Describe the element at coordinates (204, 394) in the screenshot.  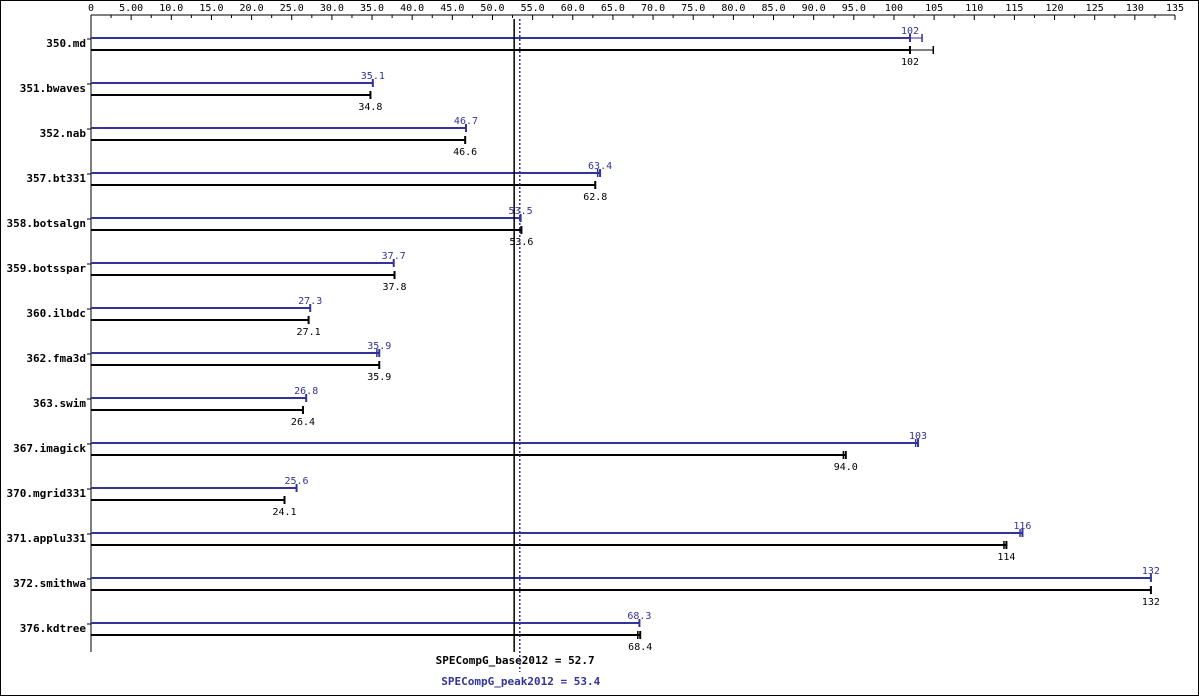
I see `peak-bar-group: 26.8` at that location.